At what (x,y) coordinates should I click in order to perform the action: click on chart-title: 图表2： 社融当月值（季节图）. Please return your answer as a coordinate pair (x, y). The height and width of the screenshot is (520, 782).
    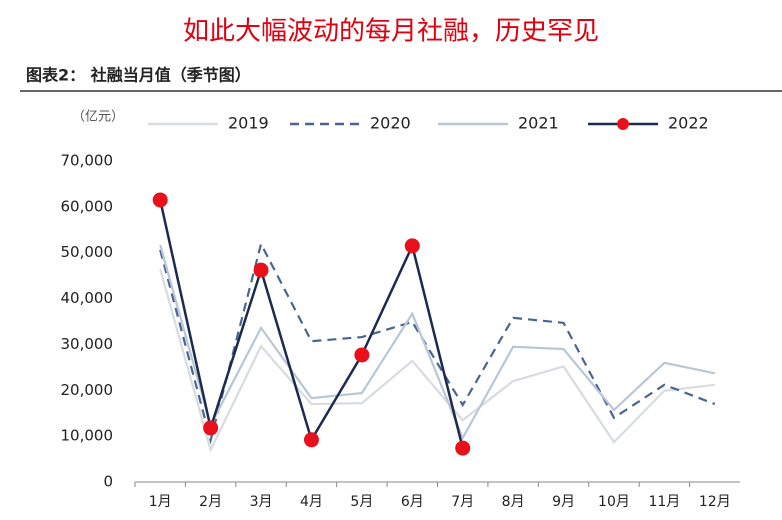
    Looking at the image, I should click on (138, 75).